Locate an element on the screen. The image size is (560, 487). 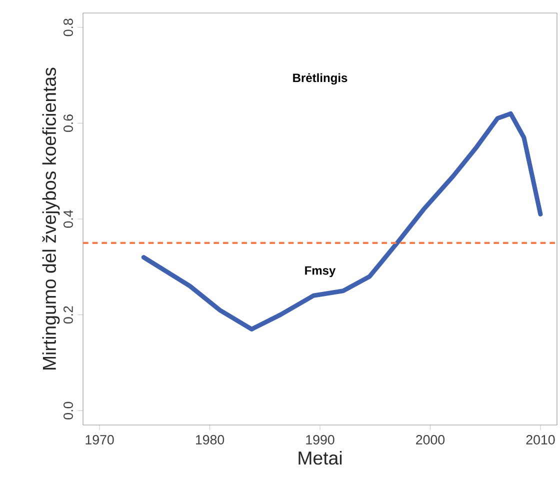
ref-line-label: Fmsy is located at coordinates (320, 272).